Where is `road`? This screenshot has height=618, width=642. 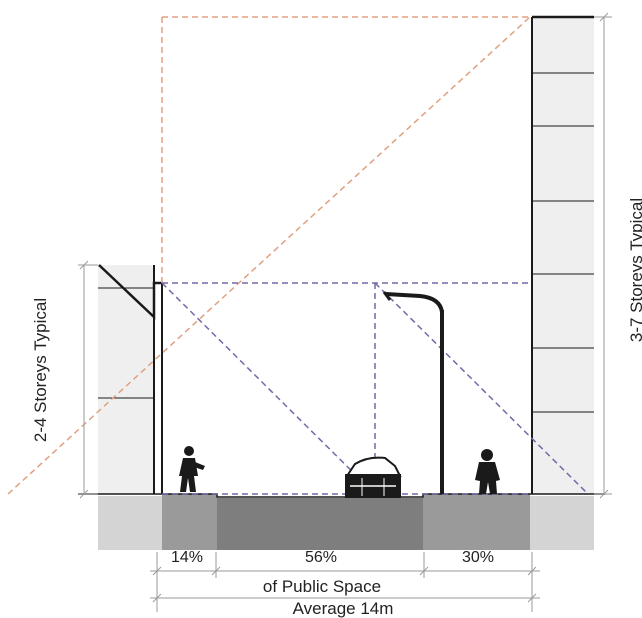 road is located at coordinates (320, 524).